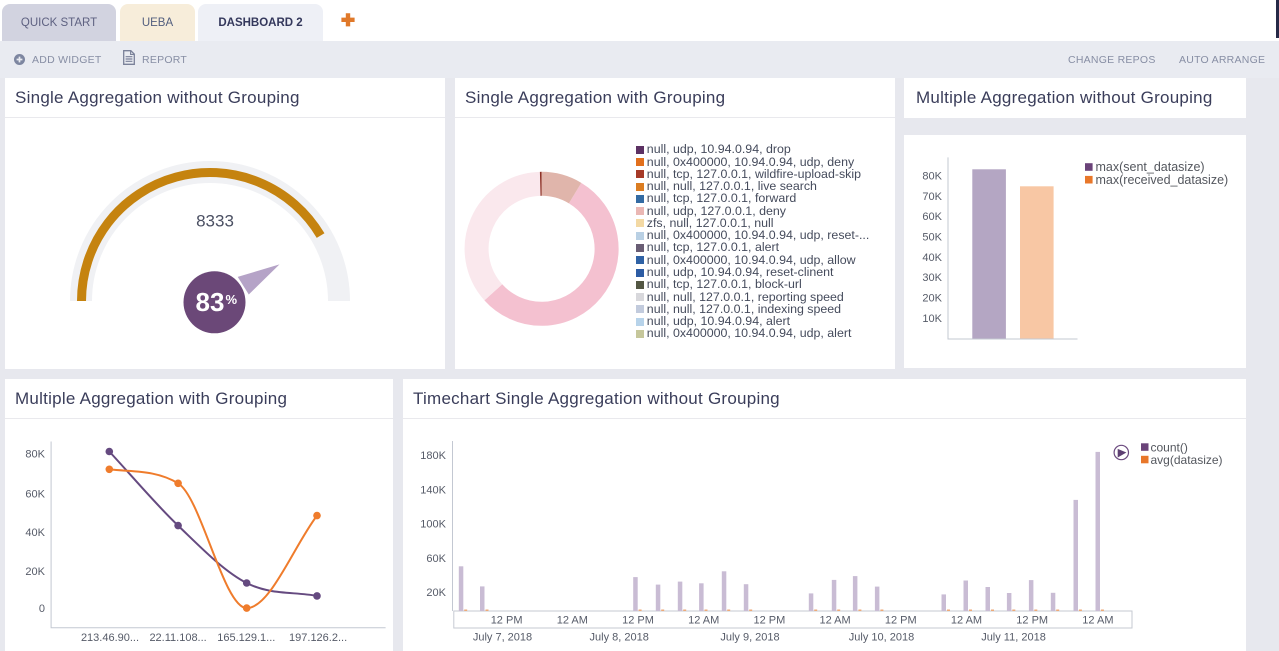 The width and height of the screenshot is (1279, 651). Describe the element at coordinates (619, 638) in the screenshot. I see `svg-text: July 8, 2018` at that location.